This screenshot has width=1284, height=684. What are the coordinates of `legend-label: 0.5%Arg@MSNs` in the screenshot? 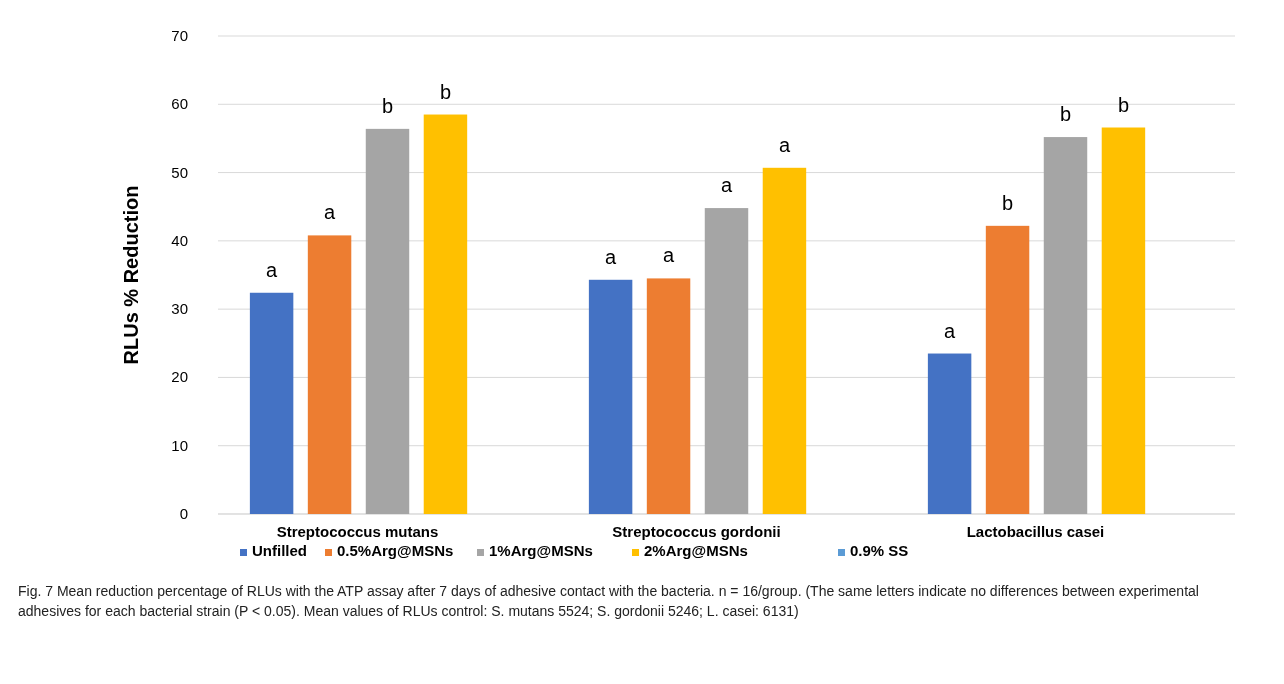 It's located at (395, 550).